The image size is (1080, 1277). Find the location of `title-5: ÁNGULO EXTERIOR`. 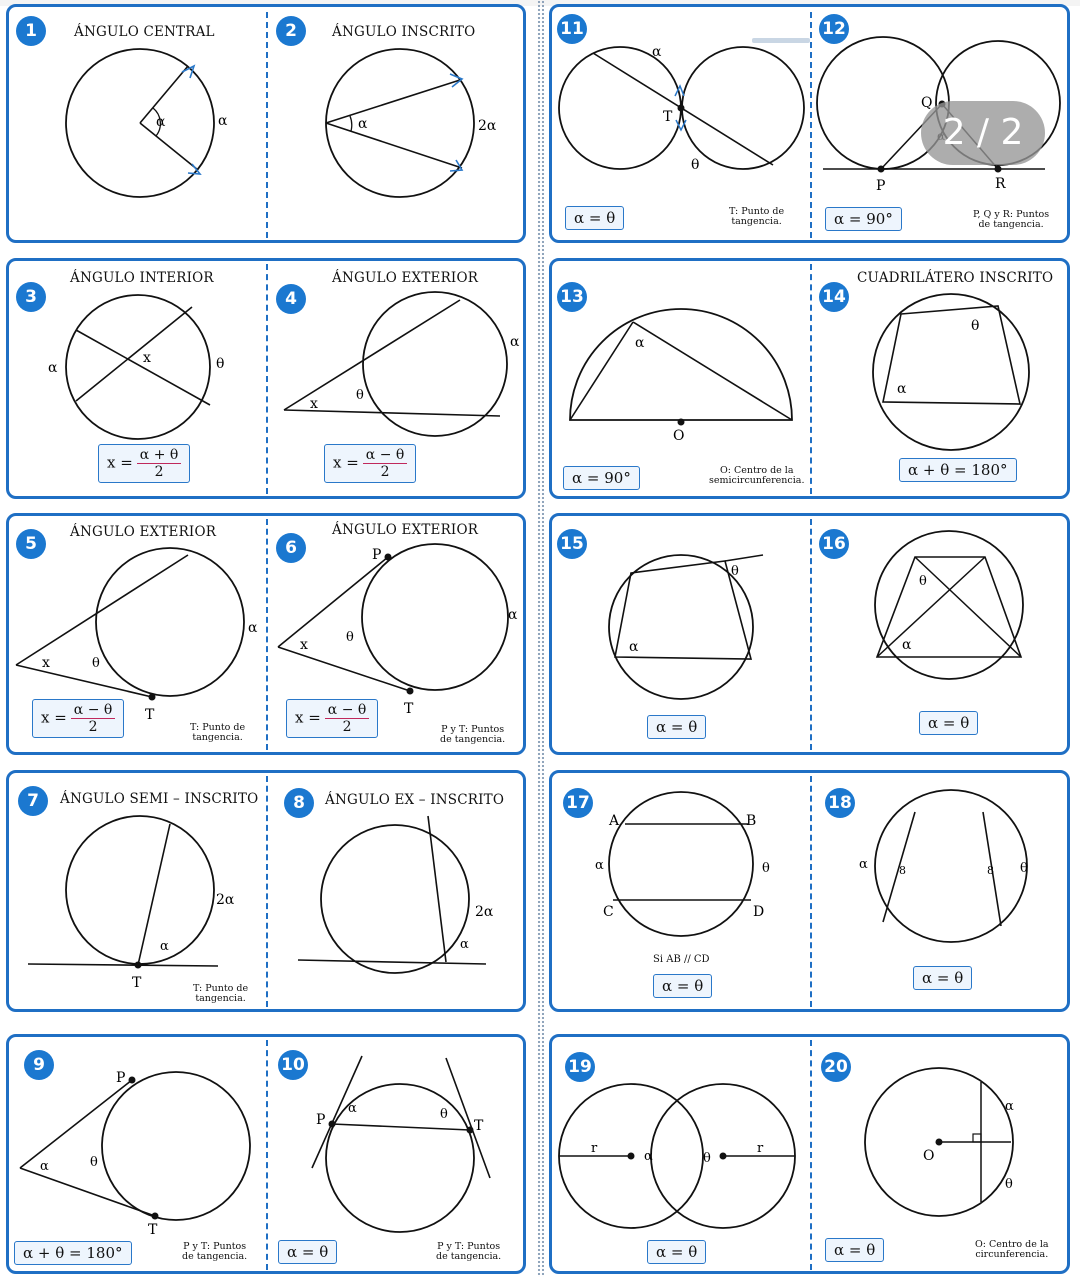

title-5: ÁNGULO EXTERIOR is located at coordinates (143, 532).